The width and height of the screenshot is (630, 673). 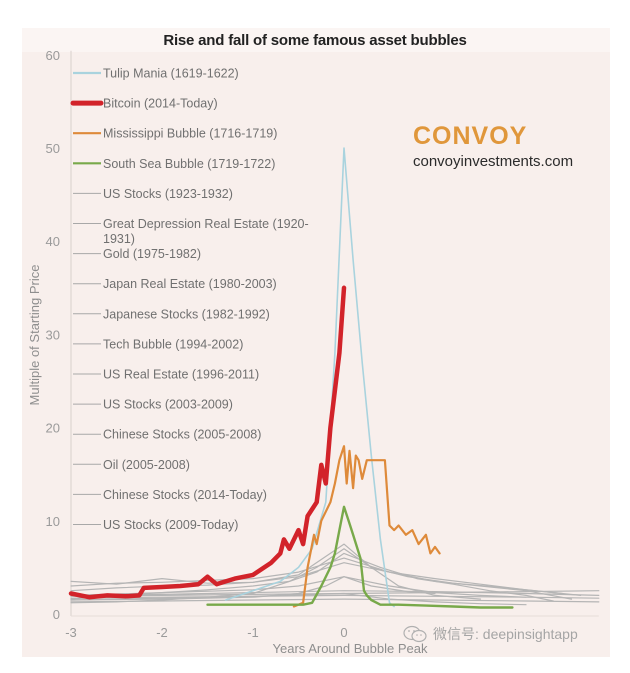 I want to click on legend-item: Mississippi Bubble (1716-1719), so click(x=175, y=134).